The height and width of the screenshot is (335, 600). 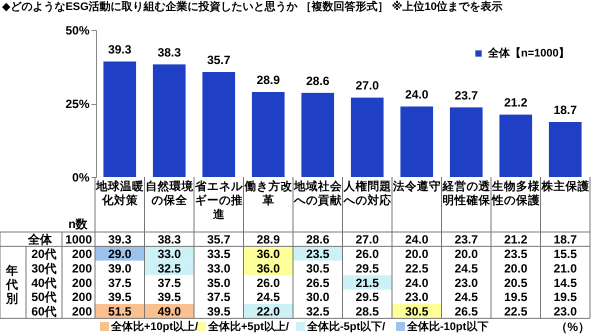 I want to click on data-label: 39.3, so click(x=120, y=239).